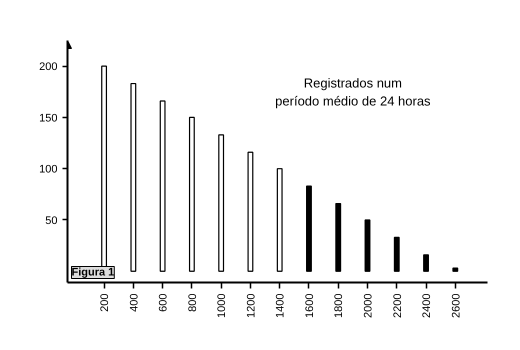 This screenshot has height=350, width=520. Describe the element at coordinates (456, 305) in the screenshot. I see `x-tick-label: 2600` at that location.